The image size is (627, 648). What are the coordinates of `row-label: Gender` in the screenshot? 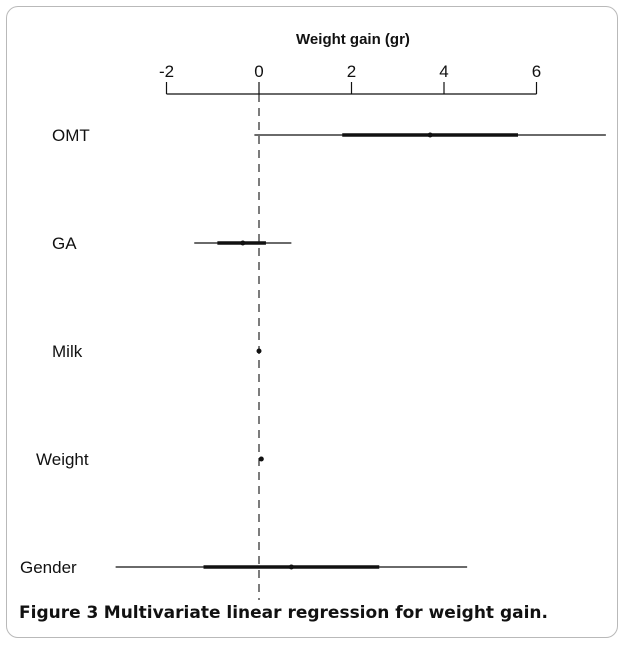 It's located at (48, 567).